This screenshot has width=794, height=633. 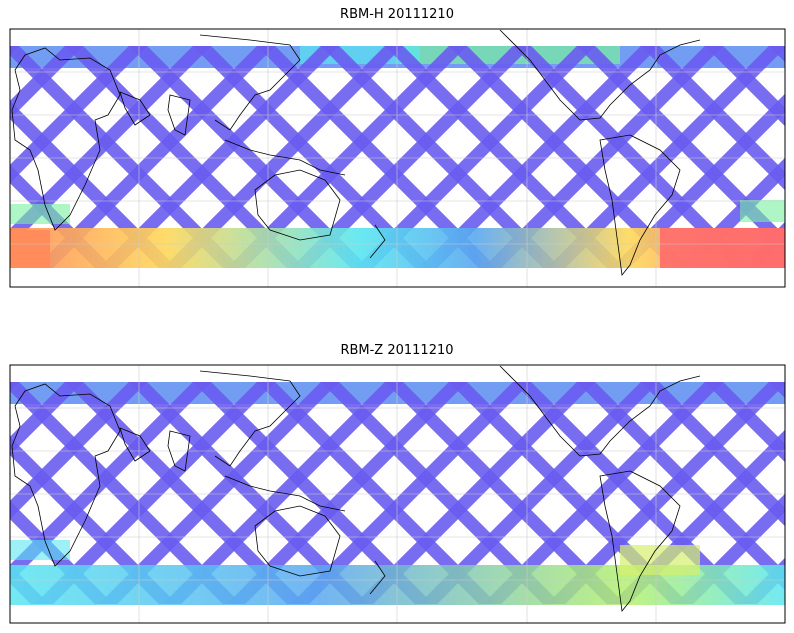 I want to click on panel-2-title: RBM-Z 20111210, so click(x=397, y=350).